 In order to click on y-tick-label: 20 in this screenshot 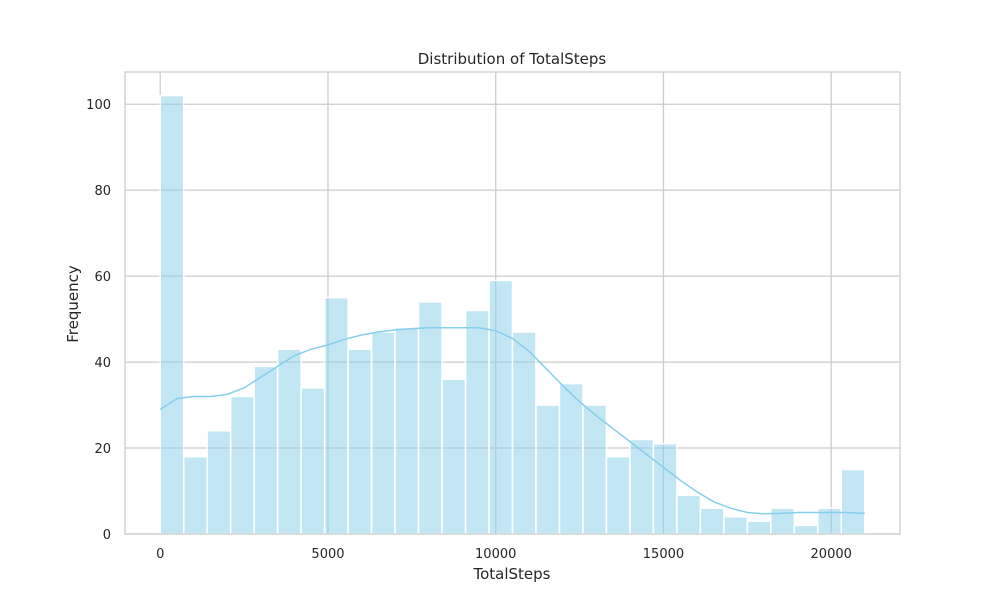, I will do `click(102, 449)`.